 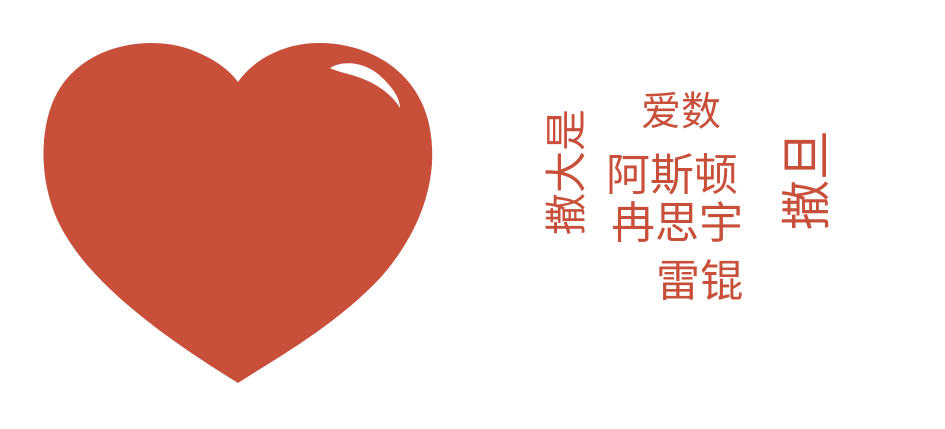 I want to click on word-sadashi-vertical: 撒大是, so click(x=566, y=172).